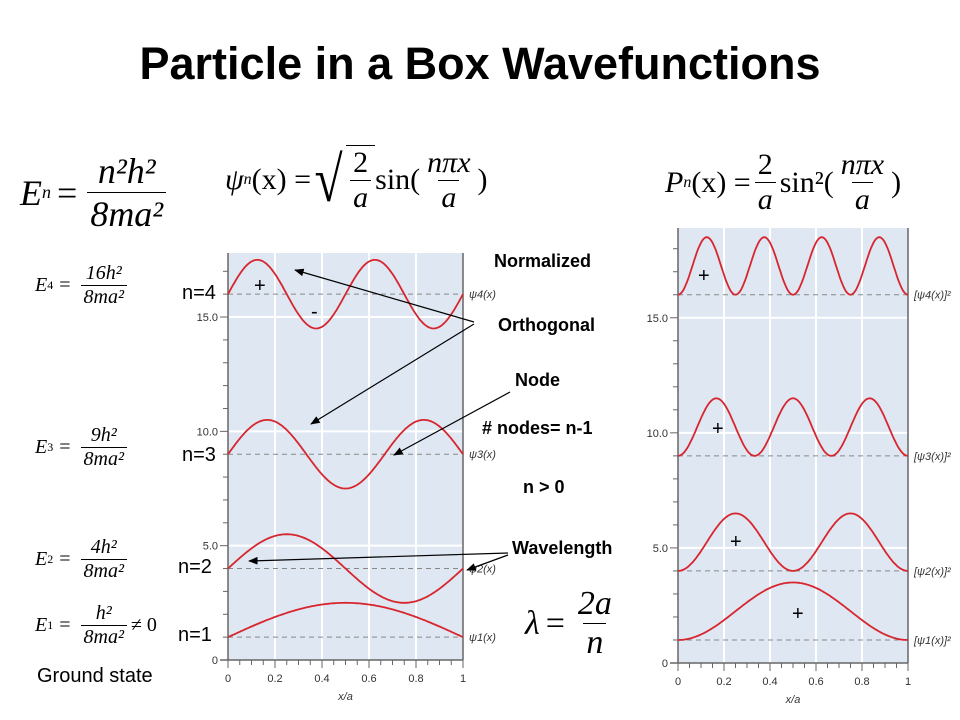 The width and height of the screenshot is (960, 720). What do you see at coordinates (103, 613) in the screenshot?
I see `eq-numerator: h²` at bounding box center [103, 613].